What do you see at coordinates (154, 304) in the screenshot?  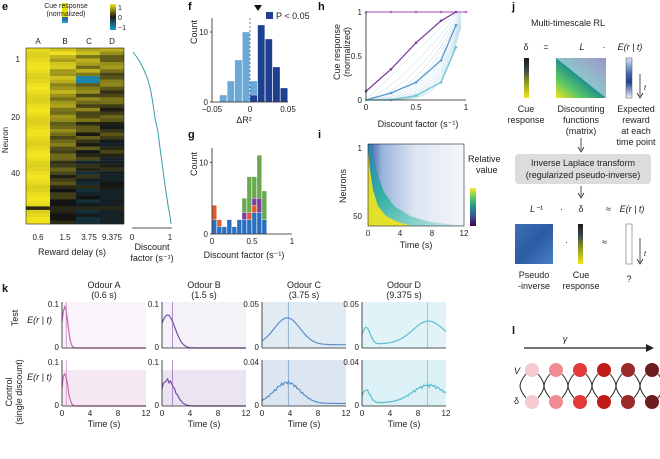 I see `k-ytick-top: 0.1` at bounding box center [154, 304].